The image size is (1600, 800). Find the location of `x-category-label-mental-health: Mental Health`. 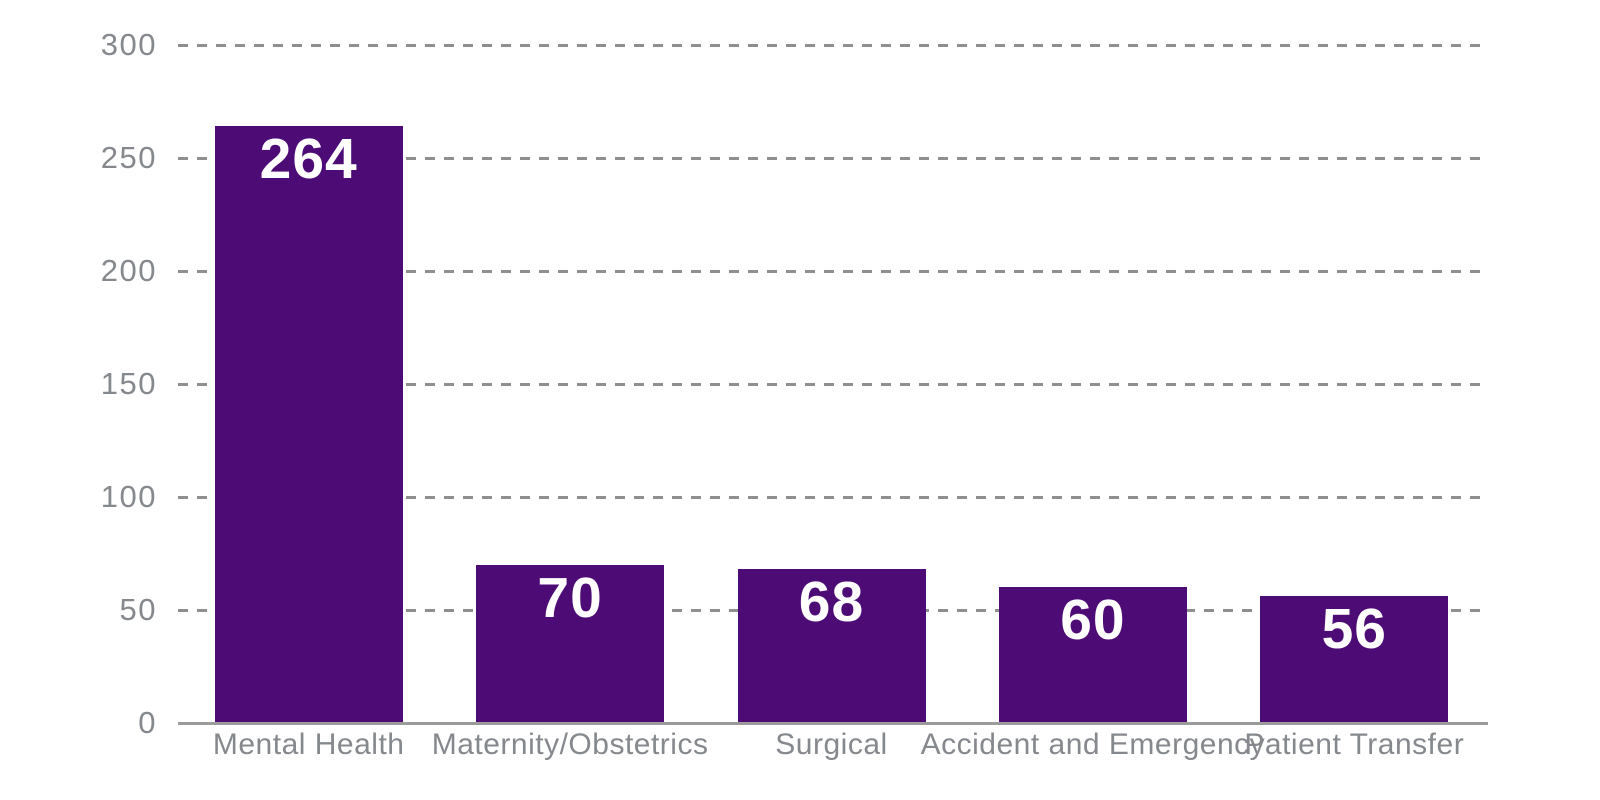

x-category-label-mental-health: Mental Health is located at coordinates (308, 744).